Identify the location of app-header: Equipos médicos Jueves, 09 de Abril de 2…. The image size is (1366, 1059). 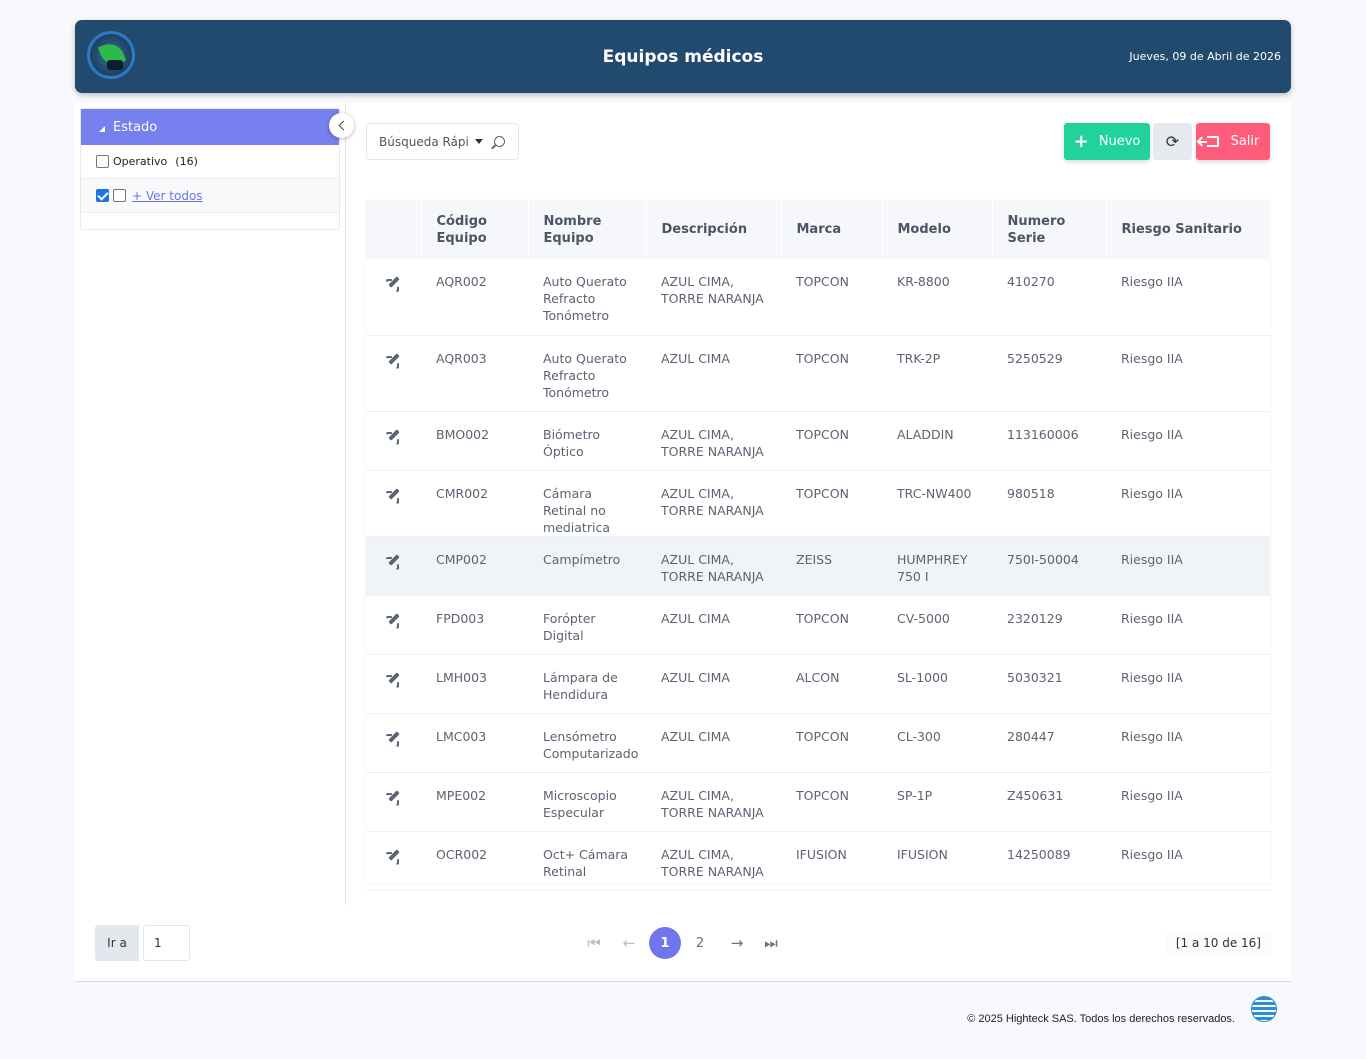
(683, 56).